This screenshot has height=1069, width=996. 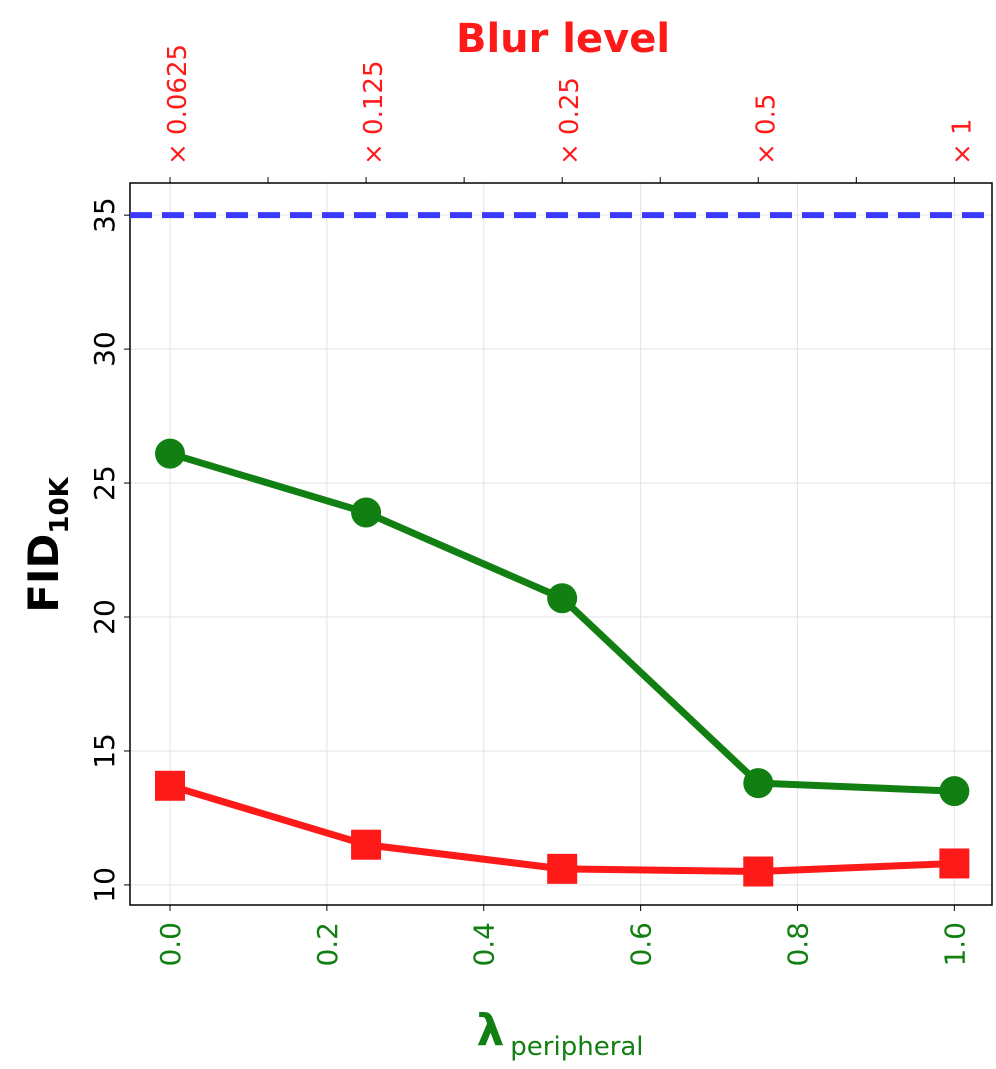 What do you see at coordinates (797, 944) in the screenshot?
I see `x-tick-label: 0.8` at bounding box center [797, 944].